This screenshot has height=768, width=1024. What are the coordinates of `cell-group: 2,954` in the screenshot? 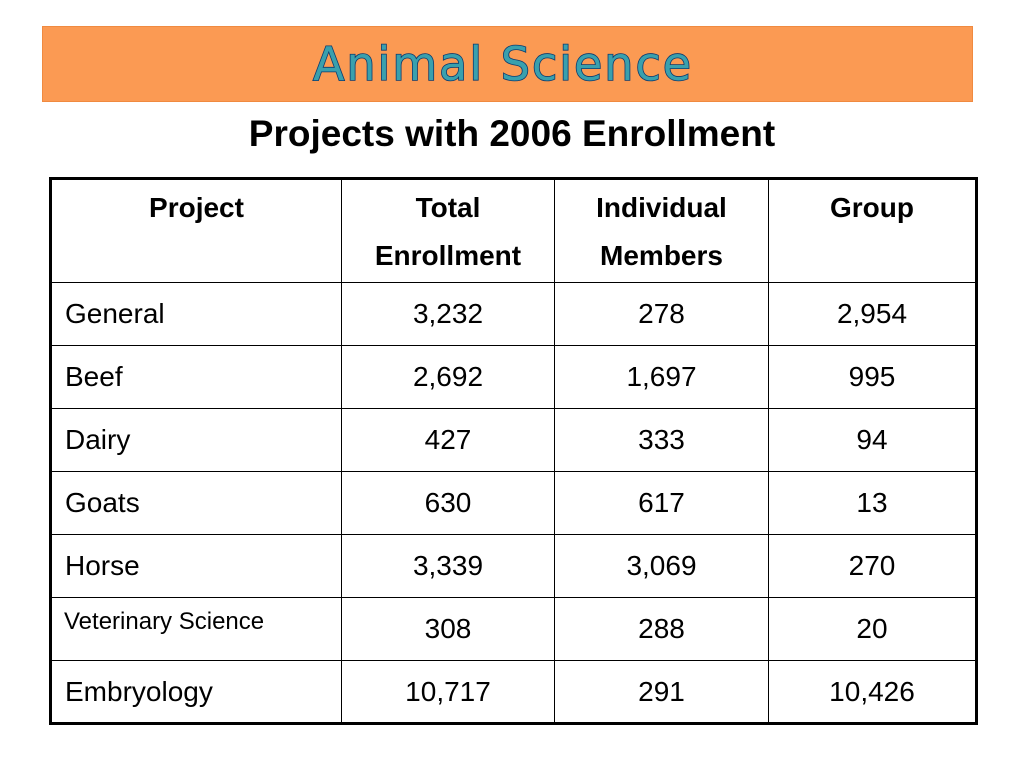 It's located at (872, 314).